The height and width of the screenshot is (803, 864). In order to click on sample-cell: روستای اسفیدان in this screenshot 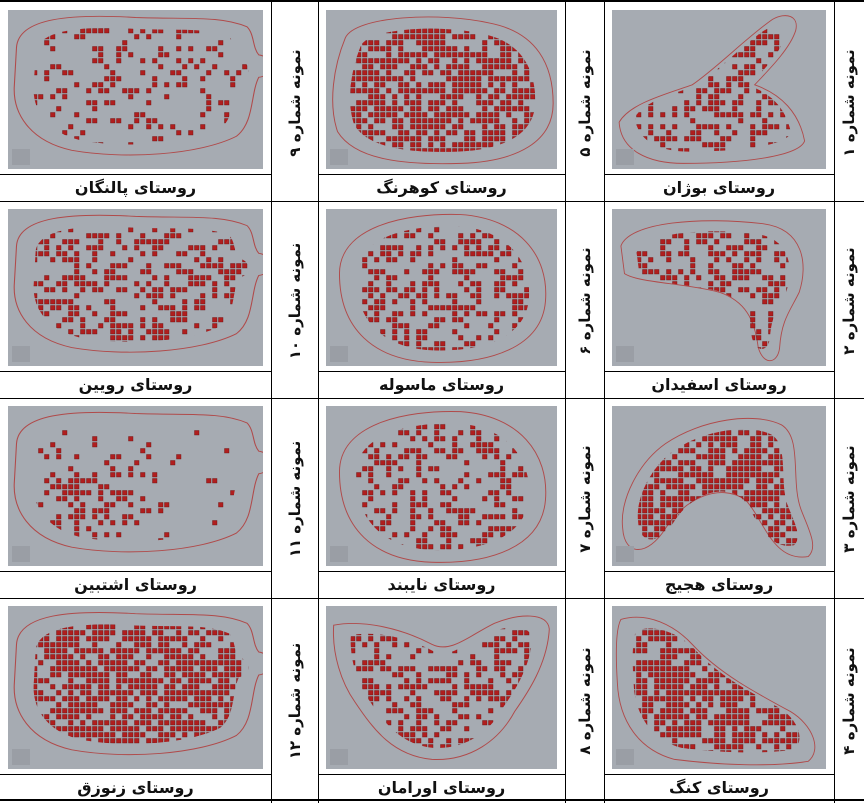, I will do `click(719, 300)`.